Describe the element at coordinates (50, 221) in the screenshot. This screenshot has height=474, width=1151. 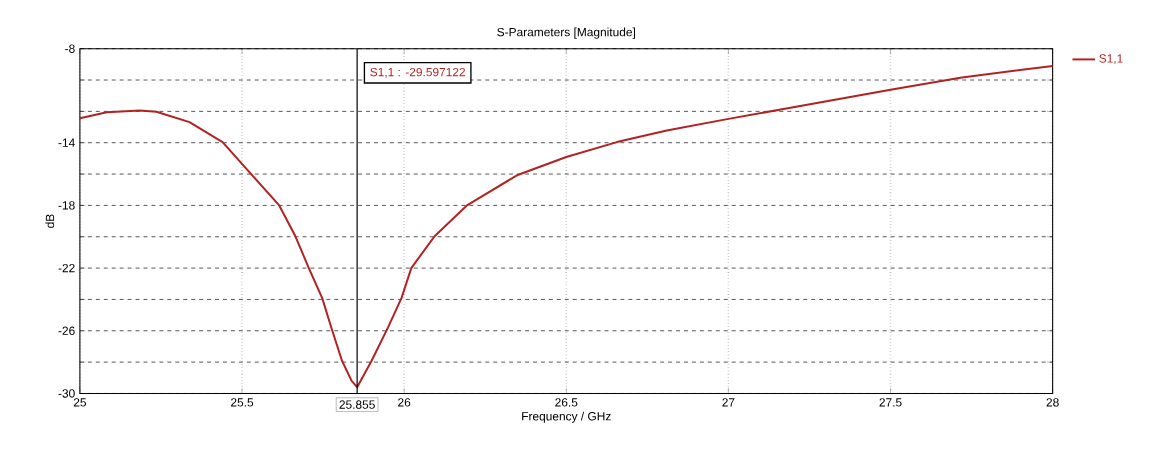
I see `y-axis-title: dB` at that location.